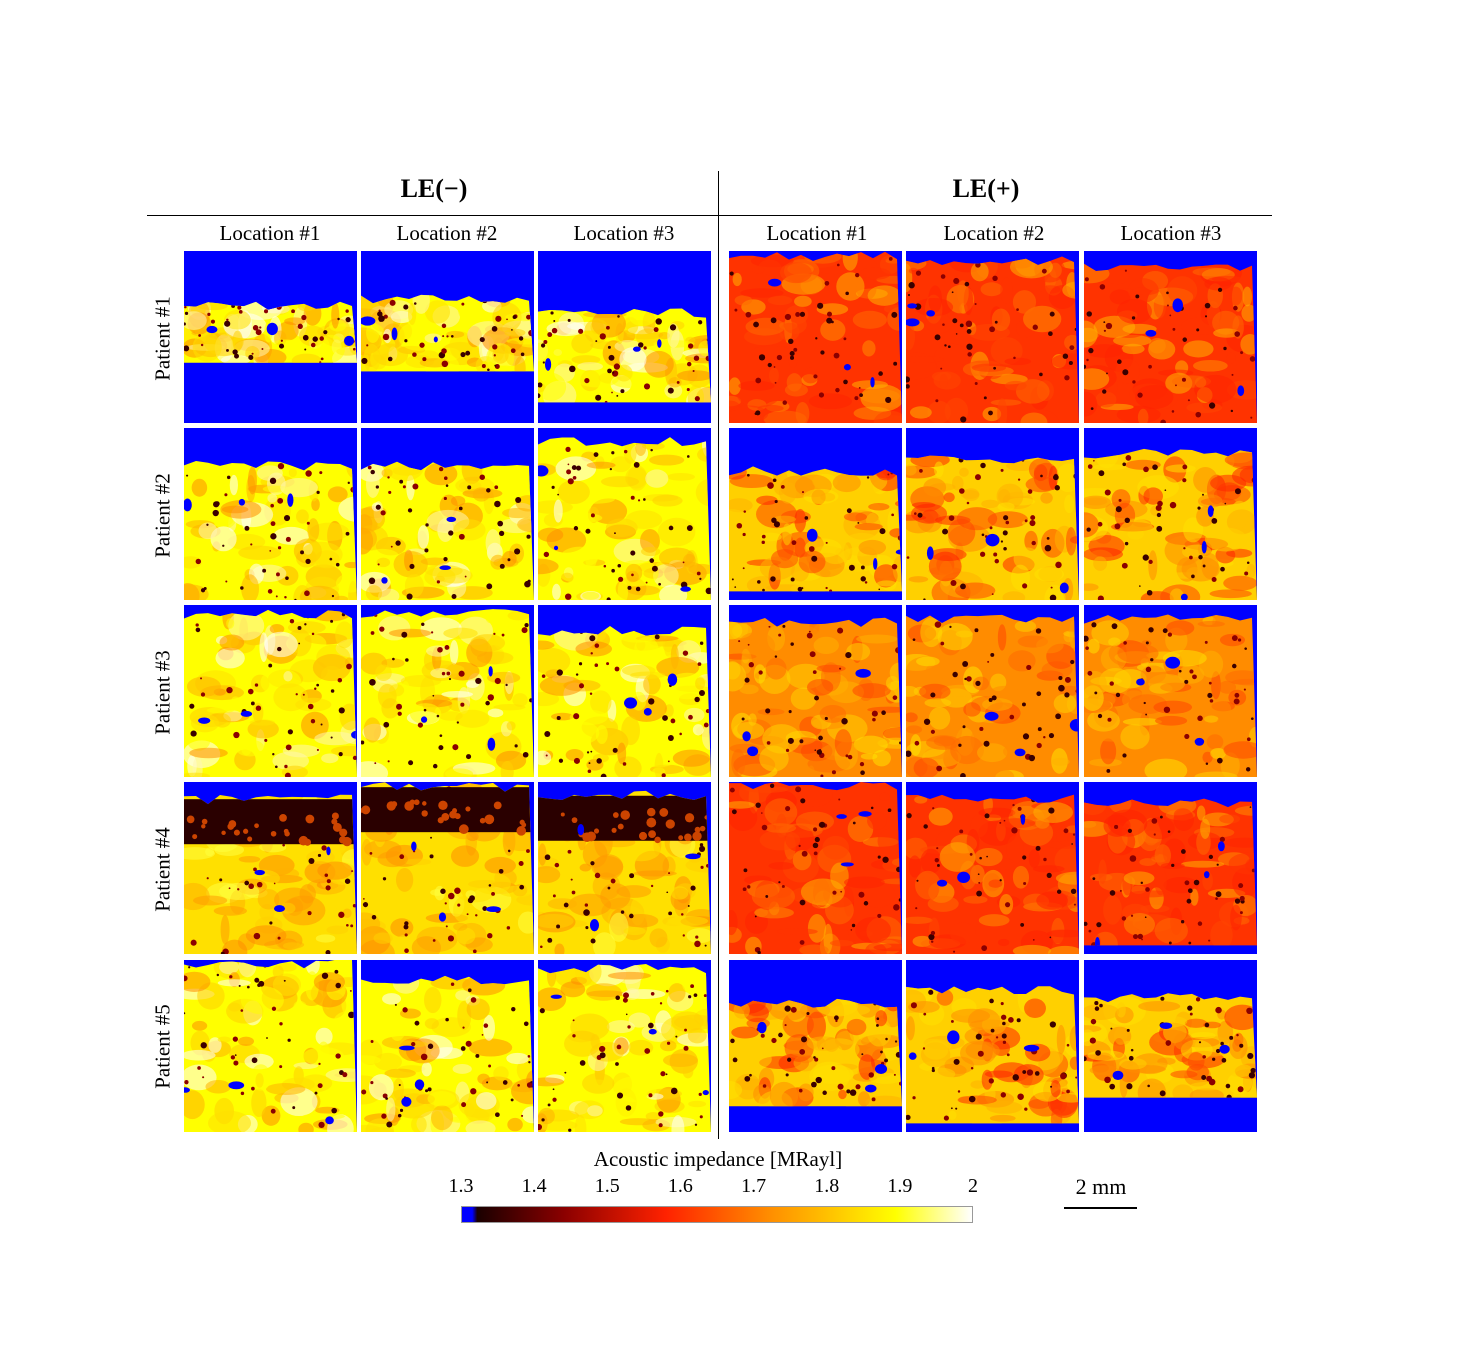 Image resolution: width=1466 pixels, height=1351 pixels. I want to click on colorbar-tick-label: 2, so click(973, 1186).